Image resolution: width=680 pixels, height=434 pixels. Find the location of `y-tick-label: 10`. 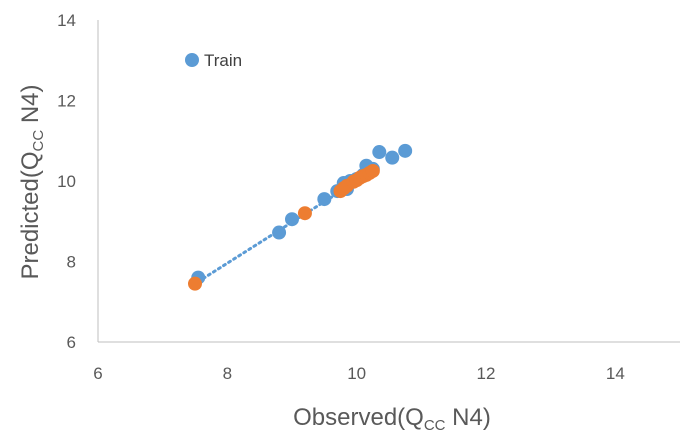

y-tick-label: 10 is located at coordinates (66, 181).